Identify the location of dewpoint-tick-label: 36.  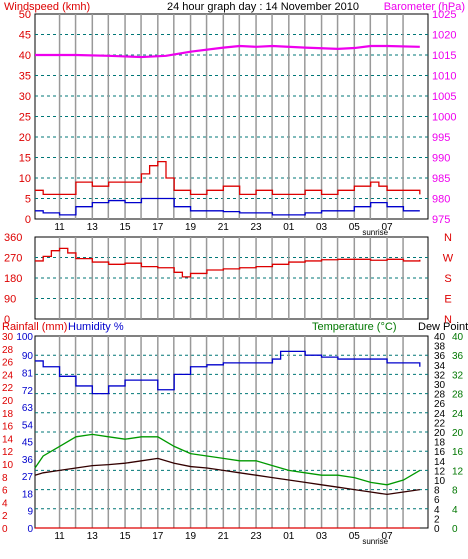
(440, 356).